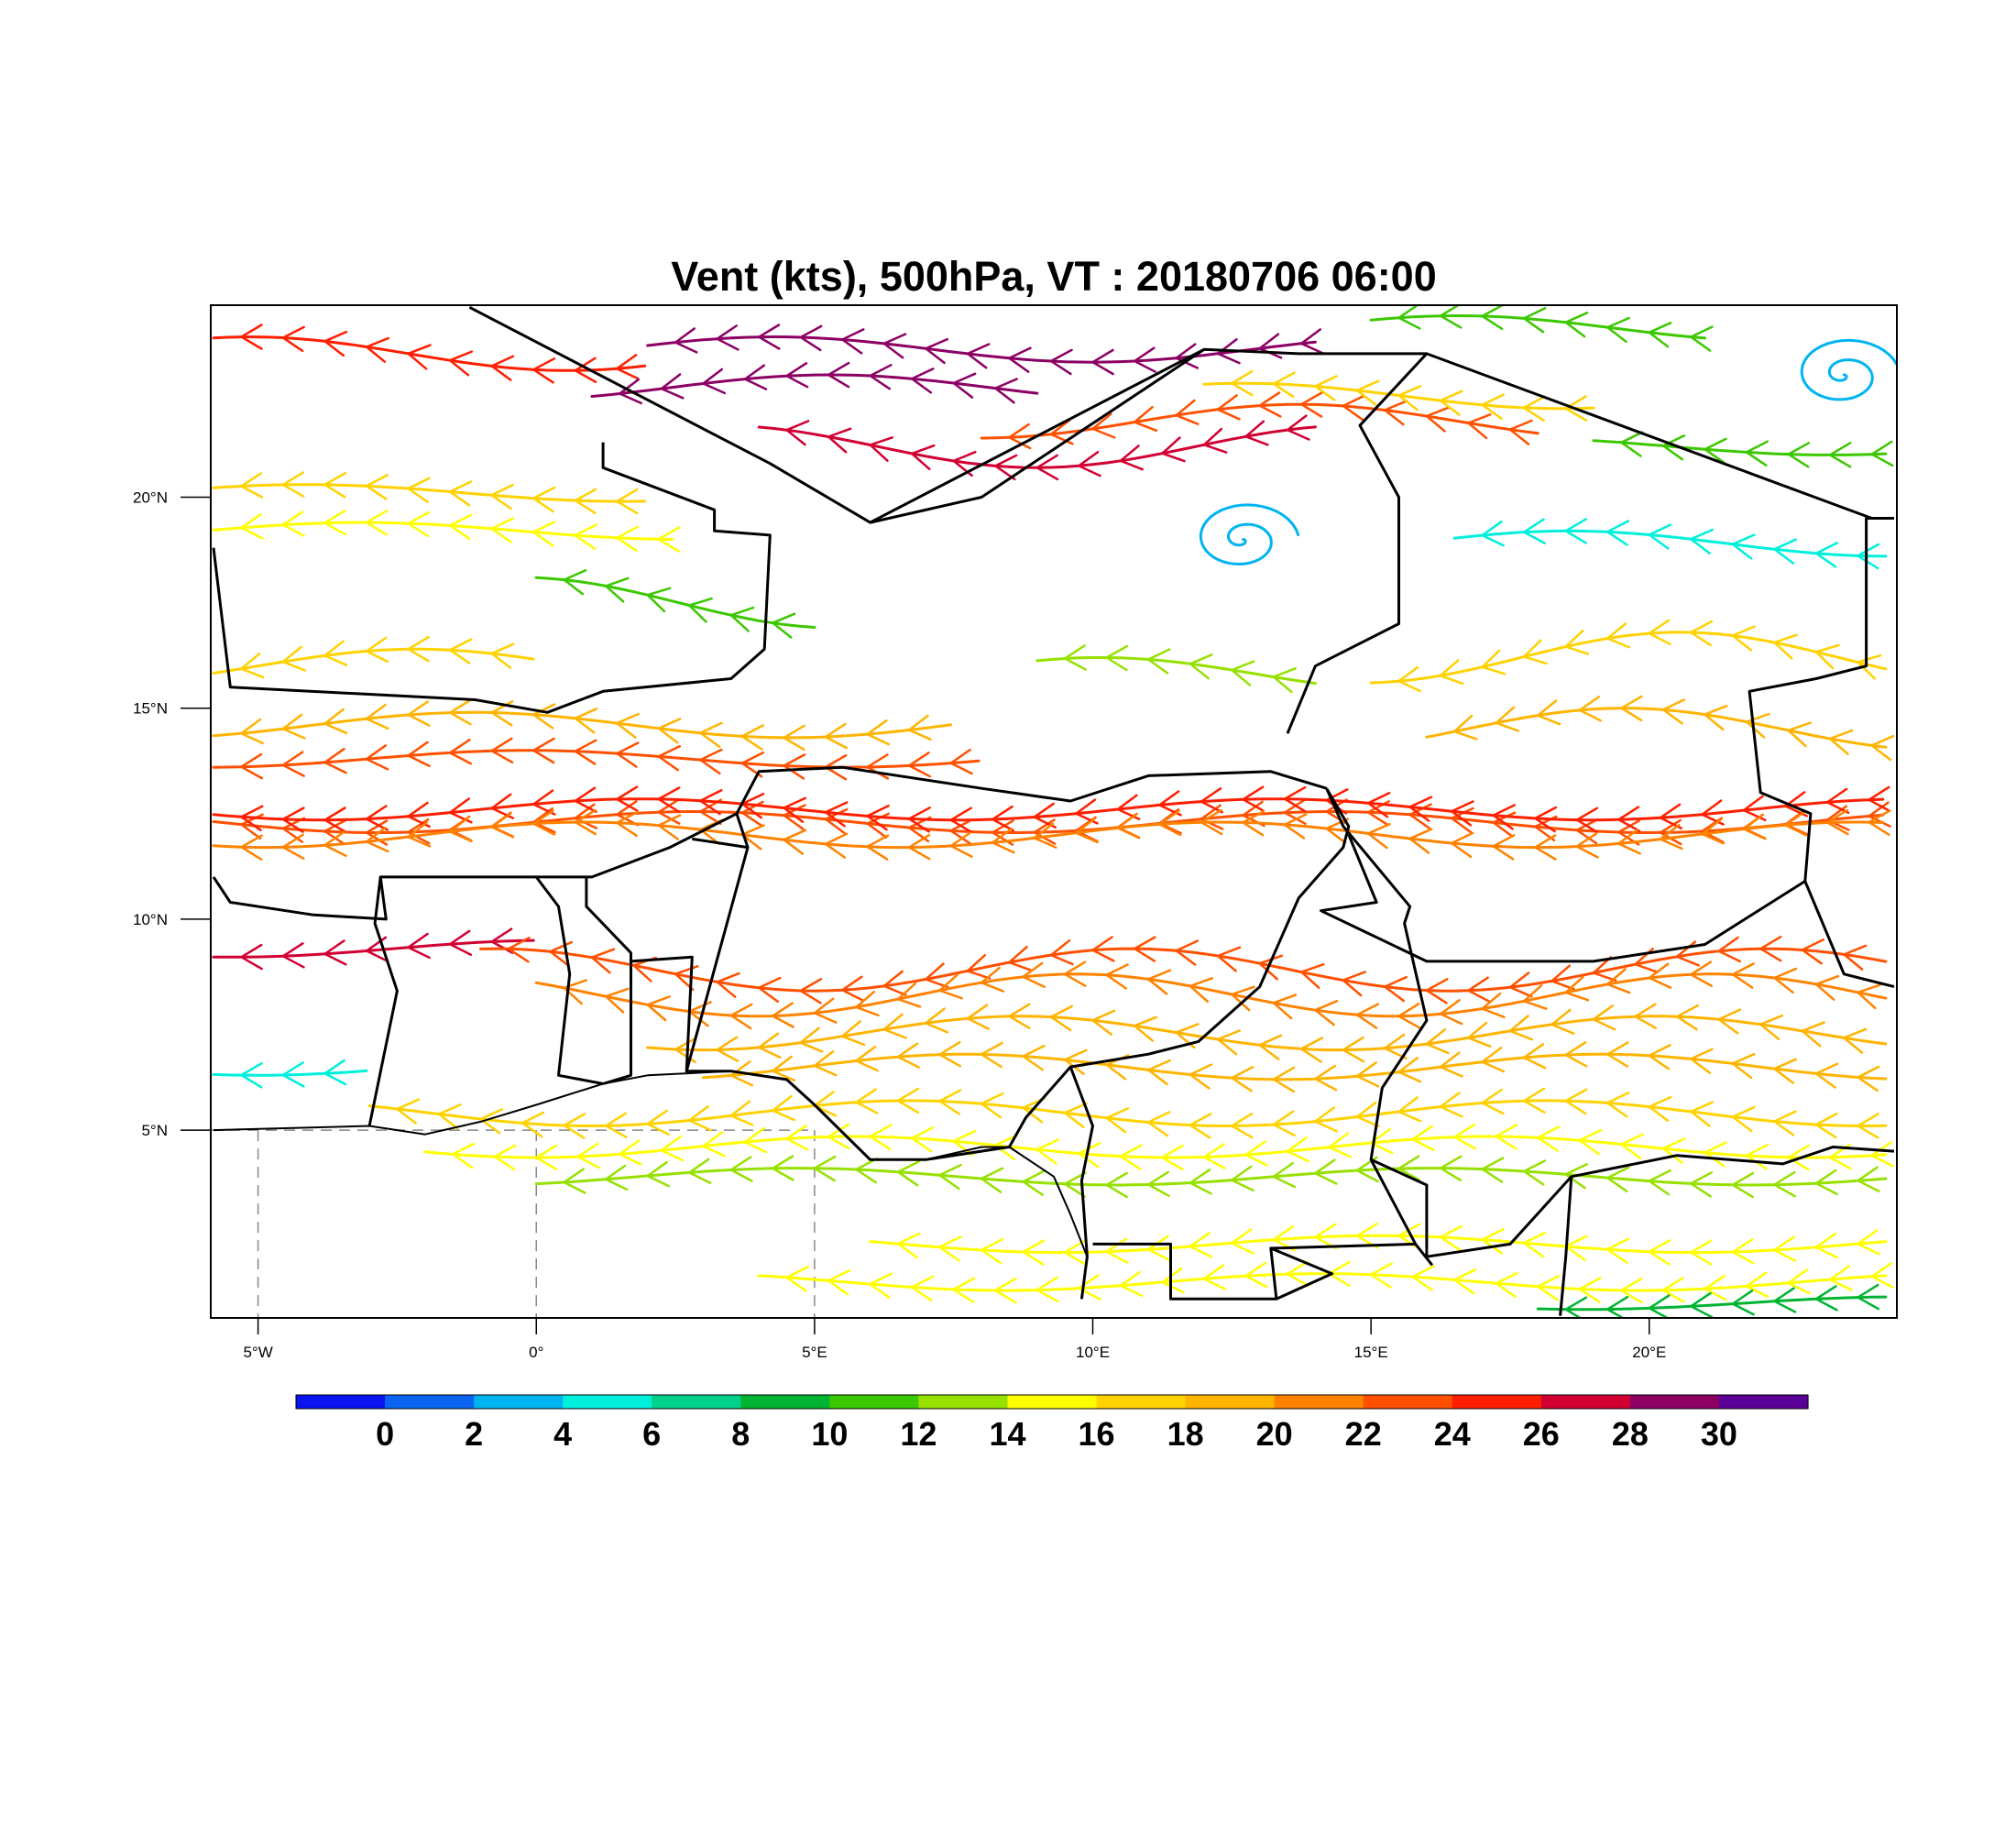  Describe the element at coordinates (1541, 1434) in the screenshot. I see `colorbar-label: 26` at that location.